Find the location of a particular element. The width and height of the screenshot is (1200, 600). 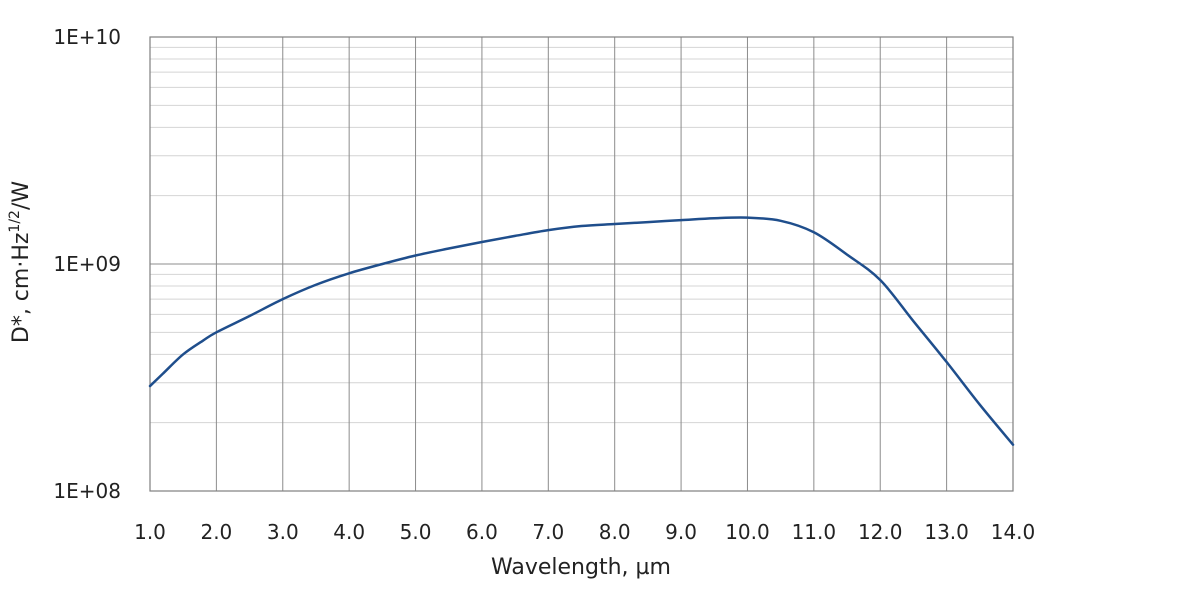

y-tick-label: 1E+08 is located at coordinates (87, 491).